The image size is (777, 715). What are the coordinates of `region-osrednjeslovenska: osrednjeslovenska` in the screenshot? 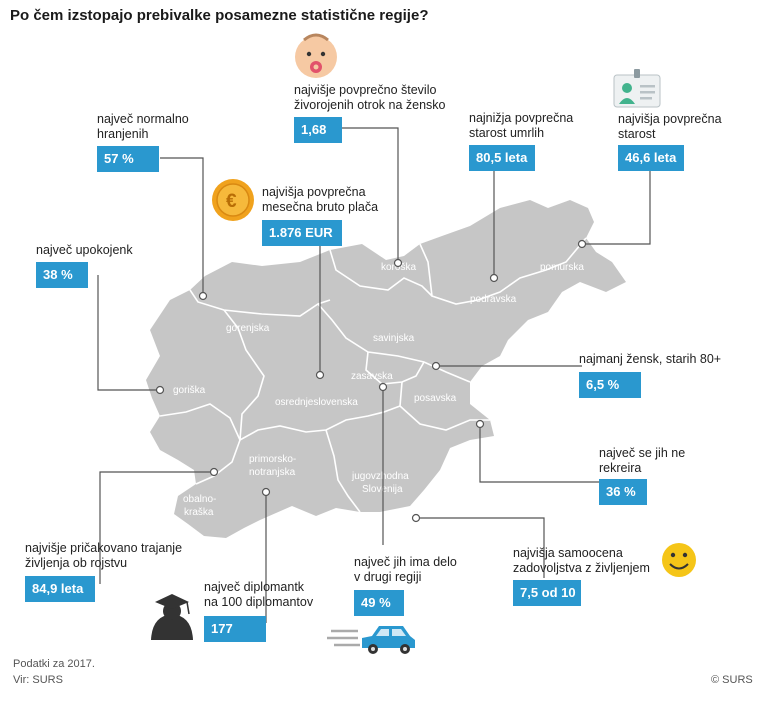 It's located at (316, 402).